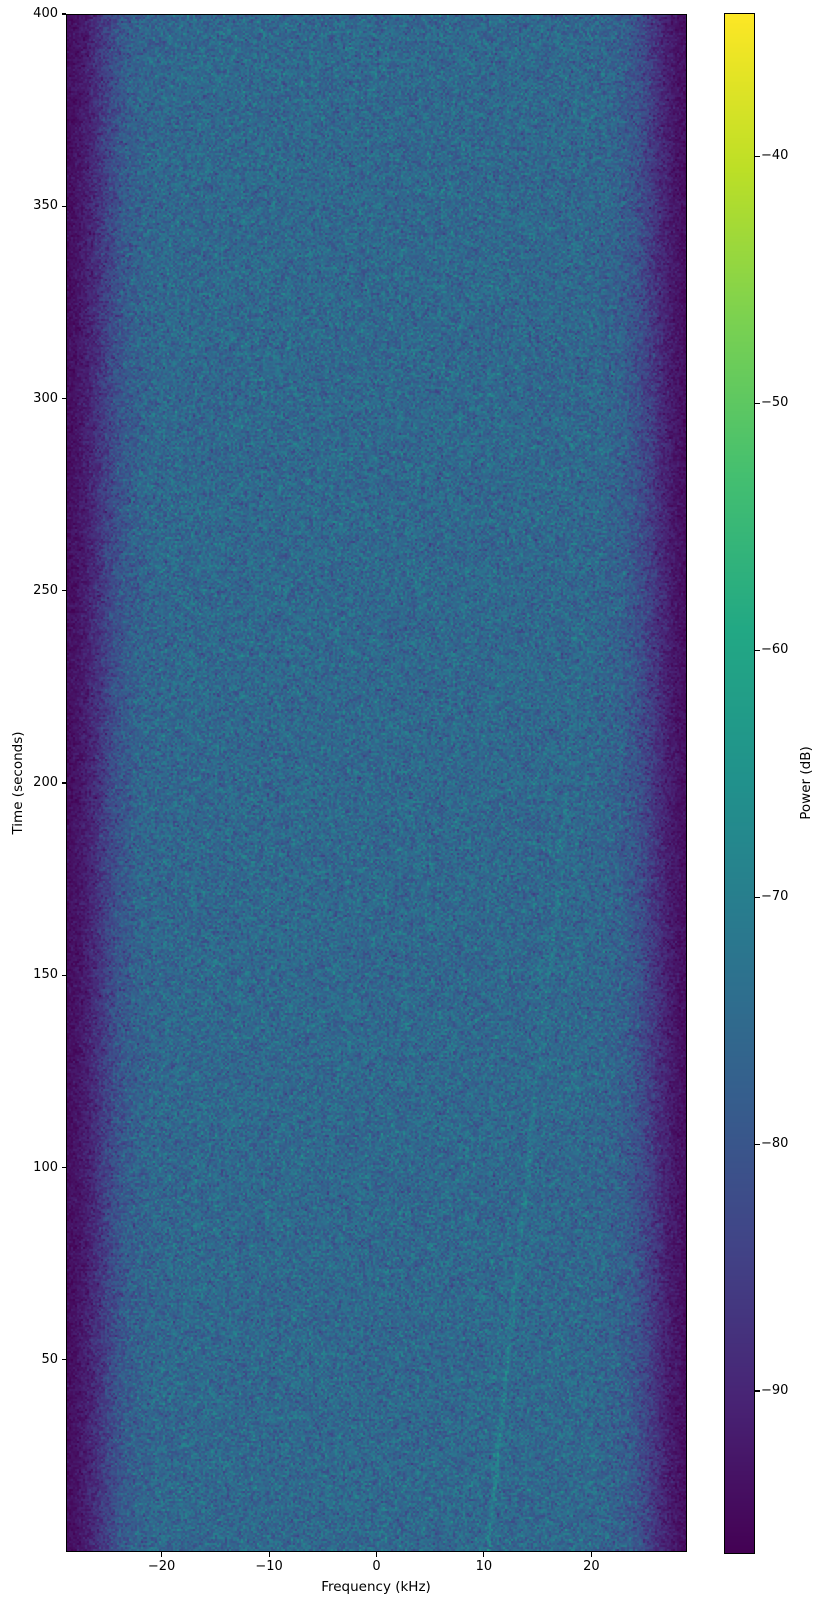 The width and height of the screenshot is (823, 1606). I want to click on y-tick-label: 150, so click(45, 975).